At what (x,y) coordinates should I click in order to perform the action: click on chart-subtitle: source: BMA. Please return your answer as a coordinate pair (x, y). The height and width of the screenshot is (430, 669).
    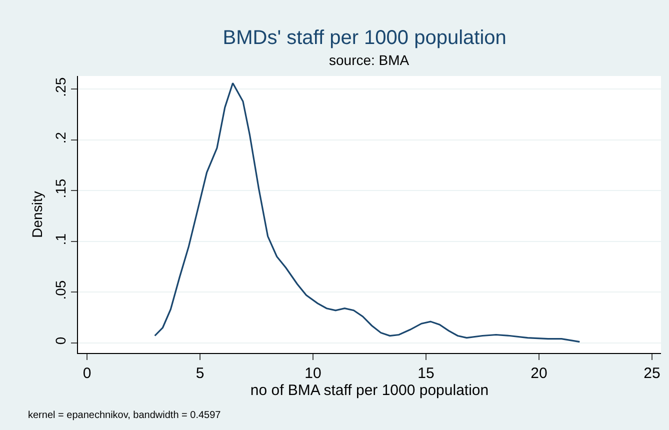
    Looking at the image, I should click on (369, 60).